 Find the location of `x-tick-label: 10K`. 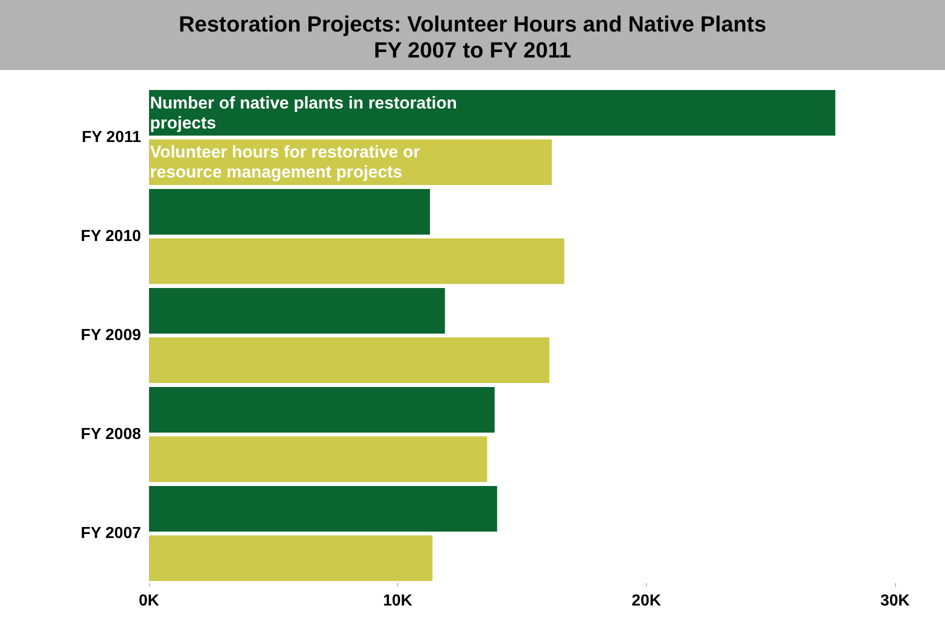

x-tick-label: 10K is located at coordinates (397, 601).